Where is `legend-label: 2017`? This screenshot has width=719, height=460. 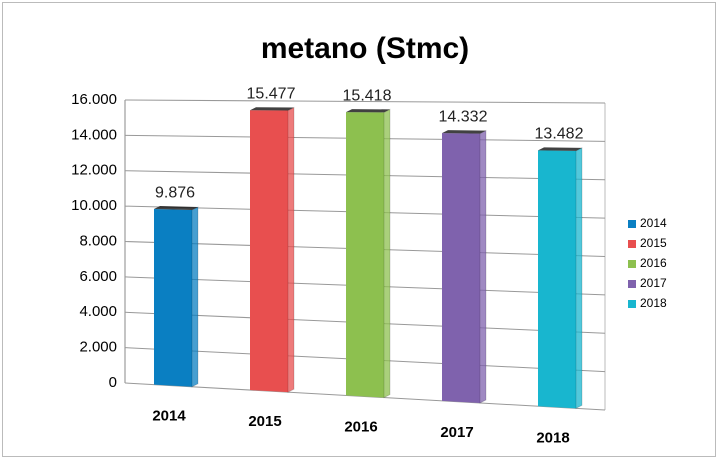
legend-label: 2017 is located at coordinates (653, 283).